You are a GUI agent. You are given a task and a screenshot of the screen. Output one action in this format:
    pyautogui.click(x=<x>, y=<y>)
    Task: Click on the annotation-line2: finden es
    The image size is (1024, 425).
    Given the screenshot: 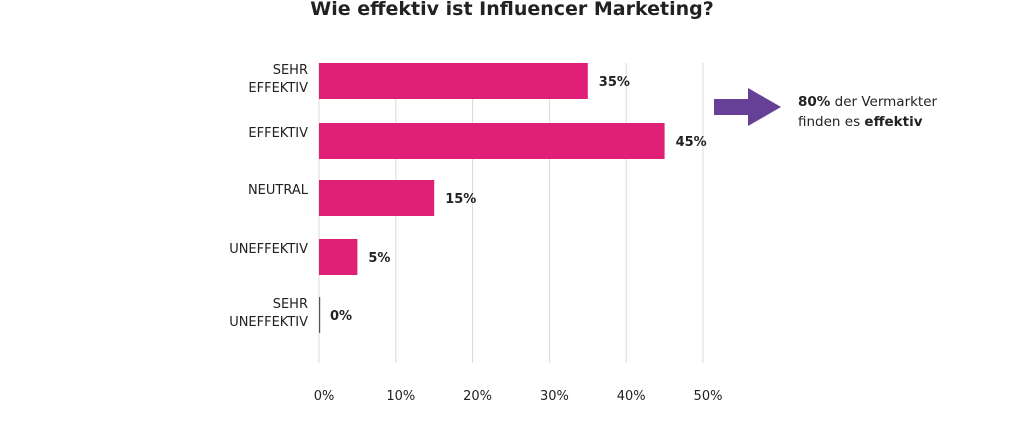 What is the action you would take?
    pyautogui.click(x=831, y=122)
    